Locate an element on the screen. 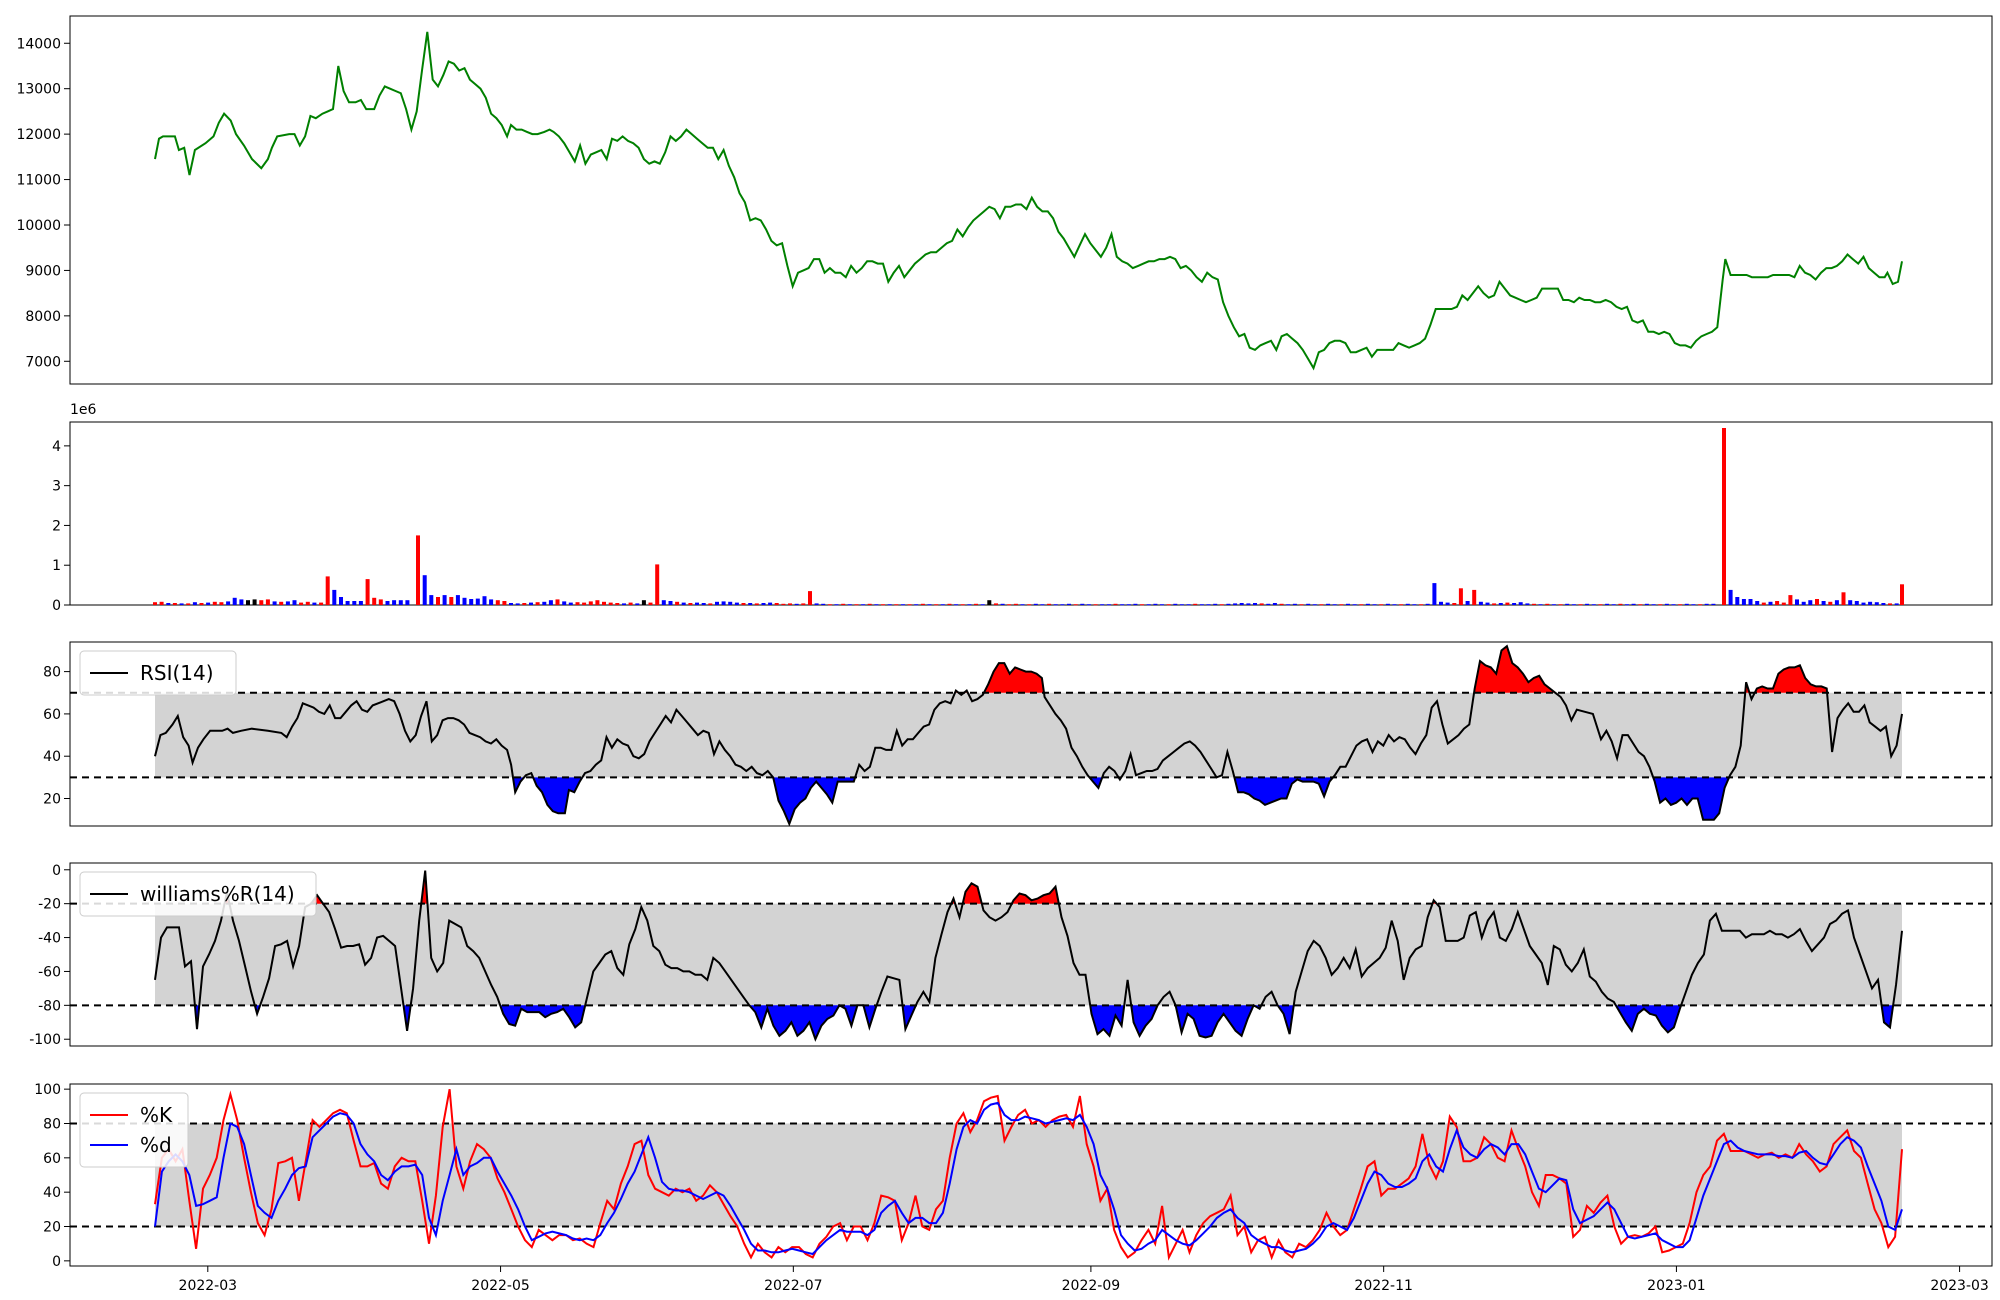  price-ytick-label: 10000 is located at coordinates (38, 226).